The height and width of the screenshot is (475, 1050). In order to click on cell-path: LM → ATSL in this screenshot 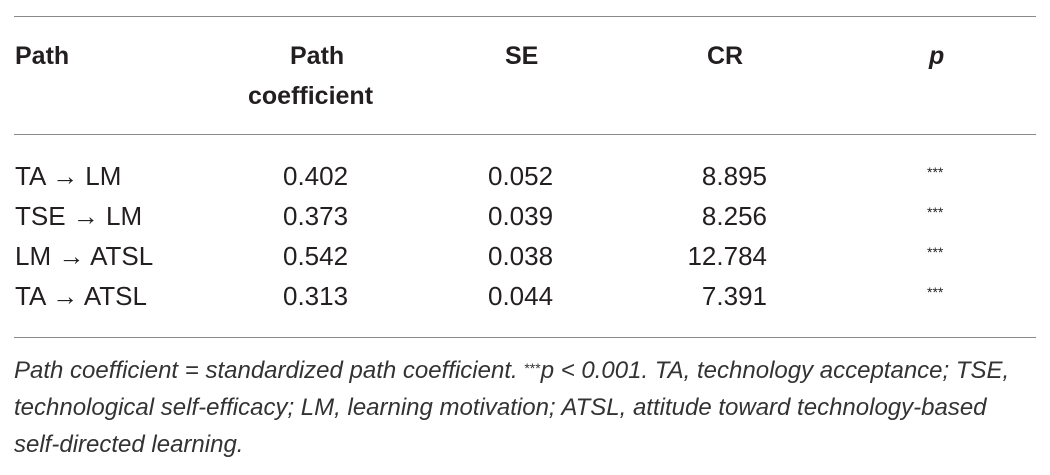, I will do `click(84, 256)`.